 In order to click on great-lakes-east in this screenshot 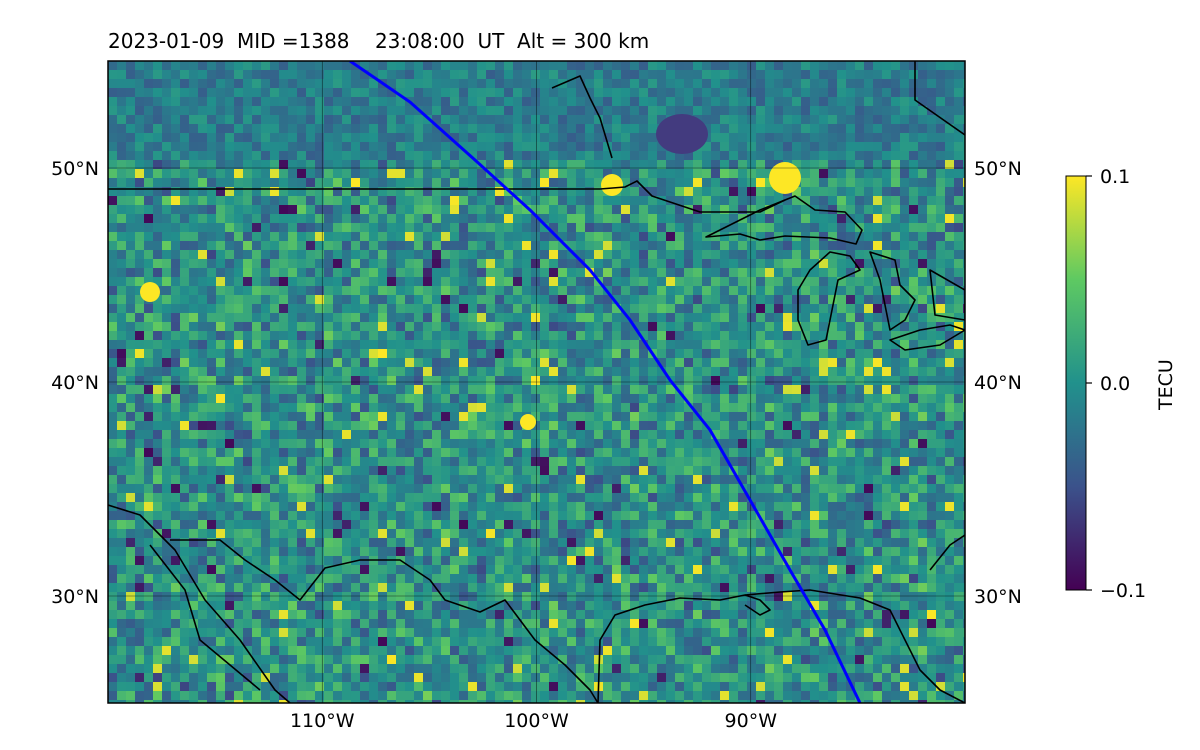, I will do `click(947, 295)`.